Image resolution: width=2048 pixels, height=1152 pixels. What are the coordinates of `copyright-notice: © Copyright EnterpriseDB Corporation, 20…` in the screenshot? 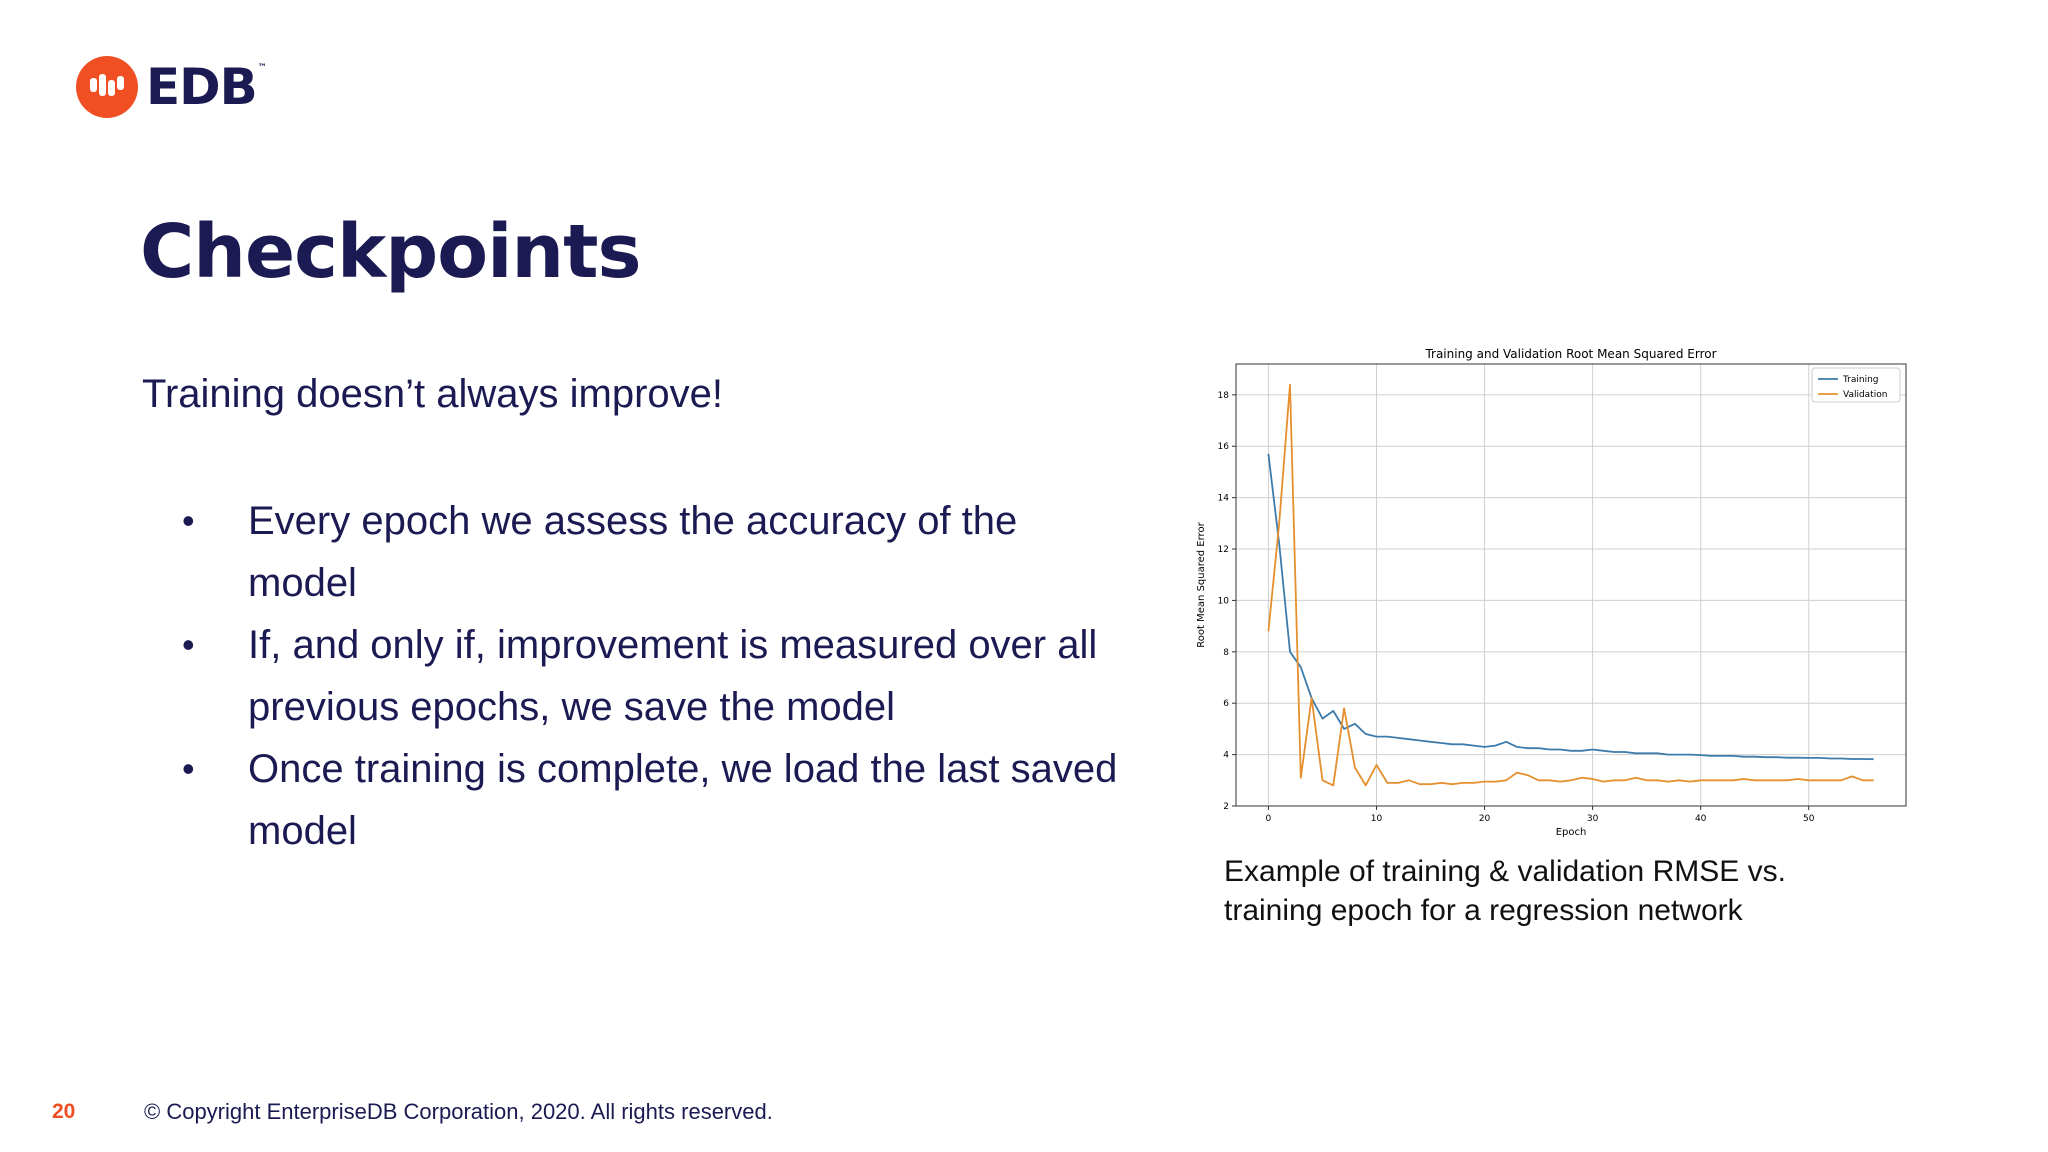 It's located at (458, 1111).